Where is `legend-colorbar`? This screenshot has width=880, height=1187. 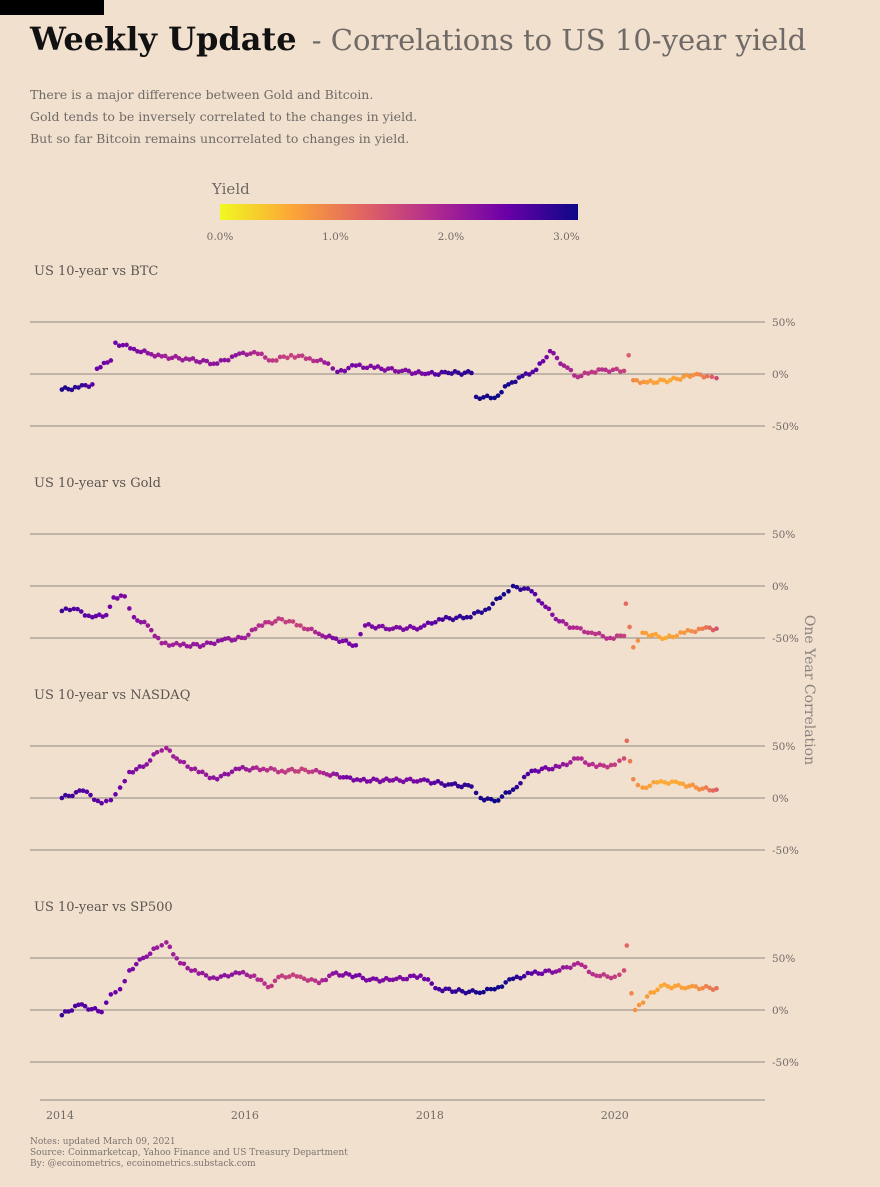
legend-colorbar is located at coordinates (399, 212).